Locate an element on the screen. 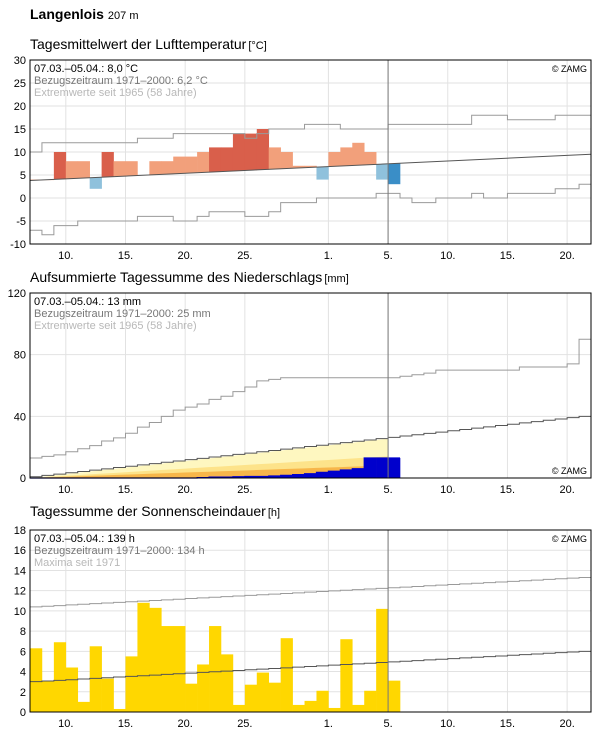 This screenshot has width=596, height=742. temperature-y-tick: -10 is located at coordinates (18, 245).